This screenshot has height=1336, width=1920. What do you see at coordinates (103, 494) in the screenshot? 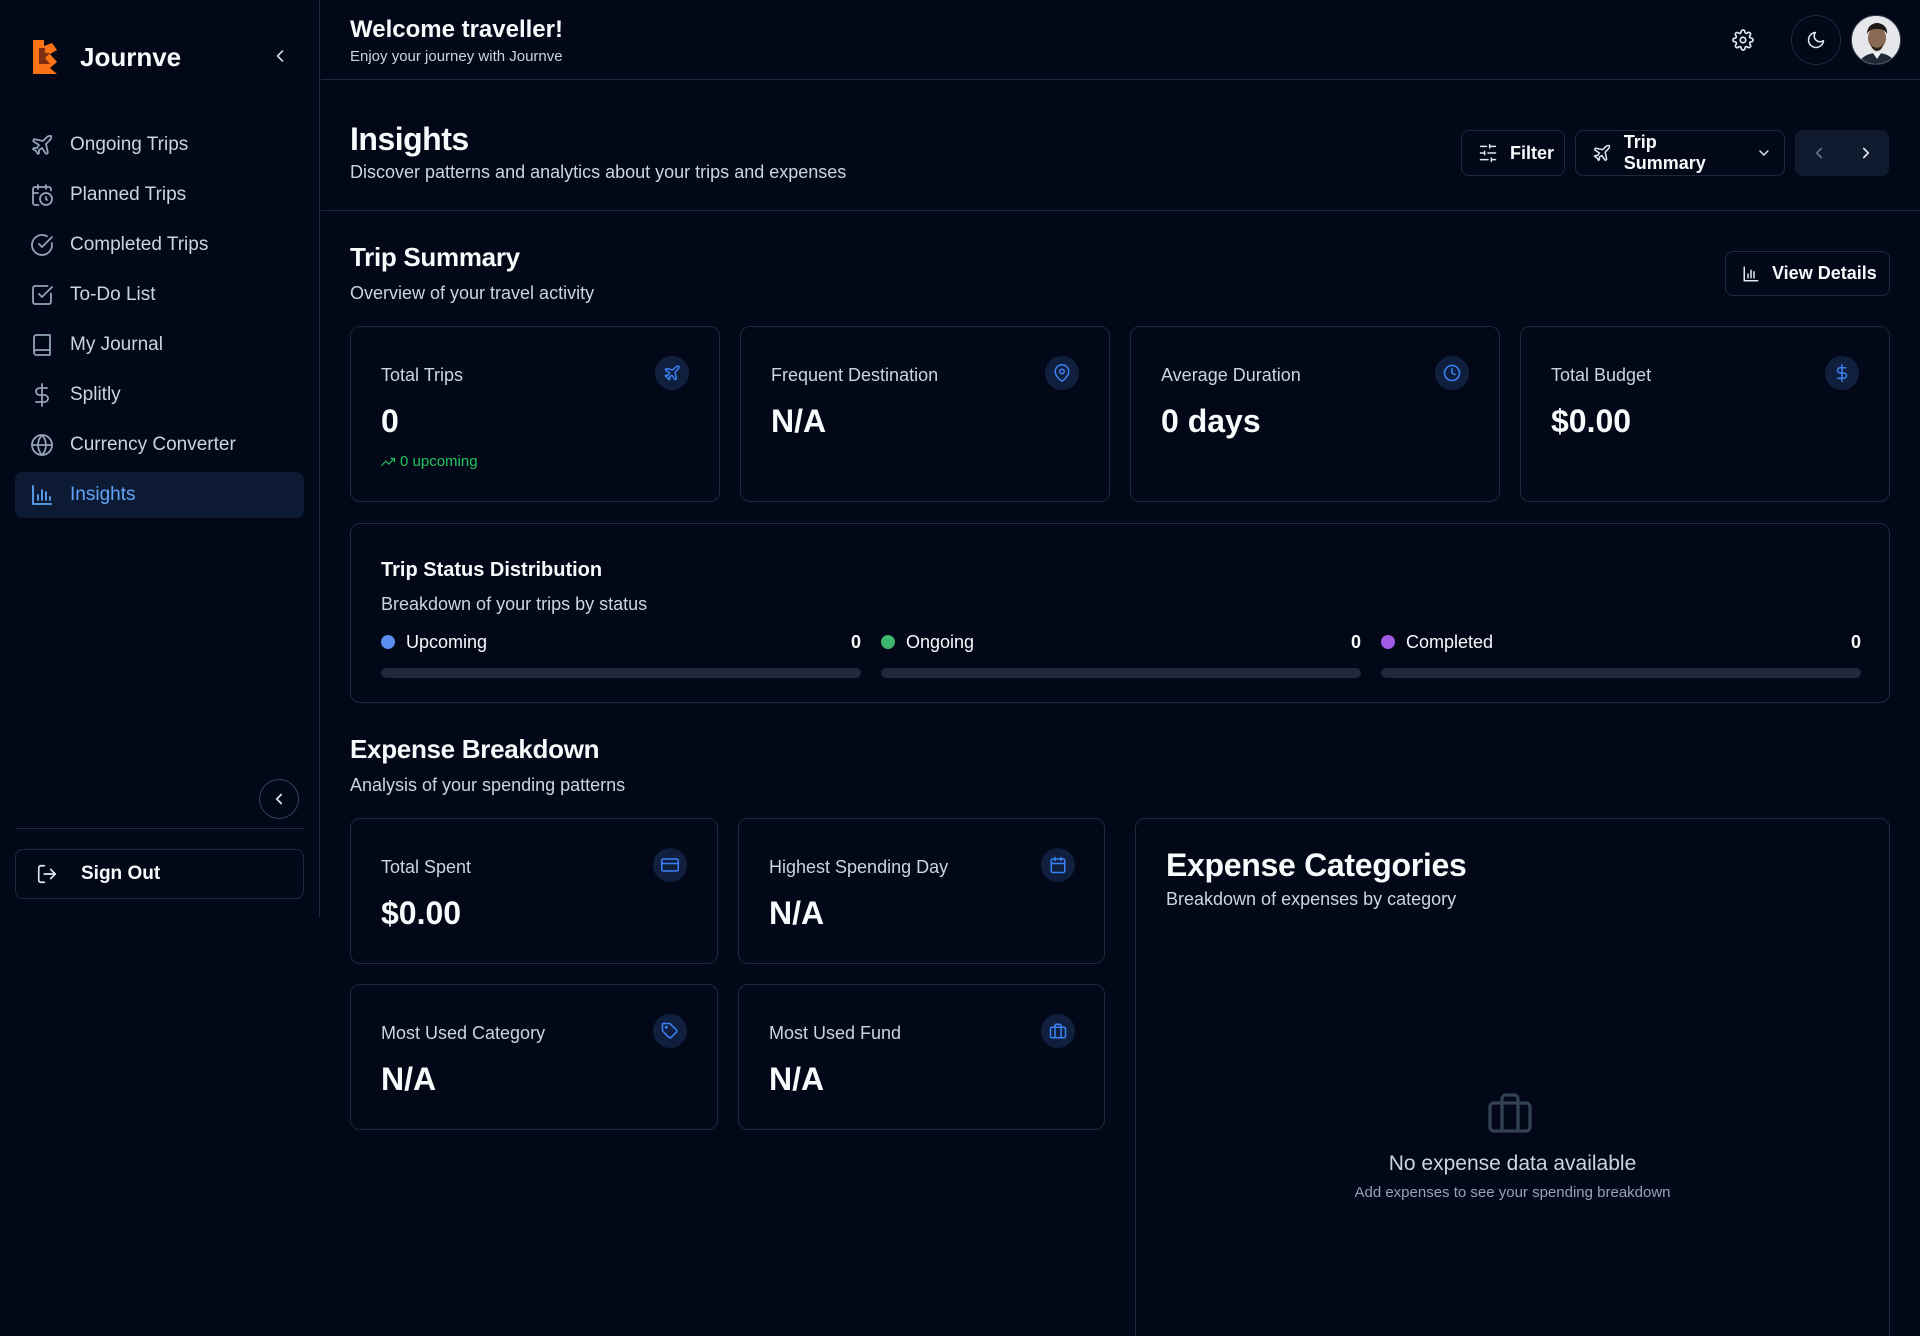
I see `sidebar-item-label: Insights` at bounding box center [103, 494].